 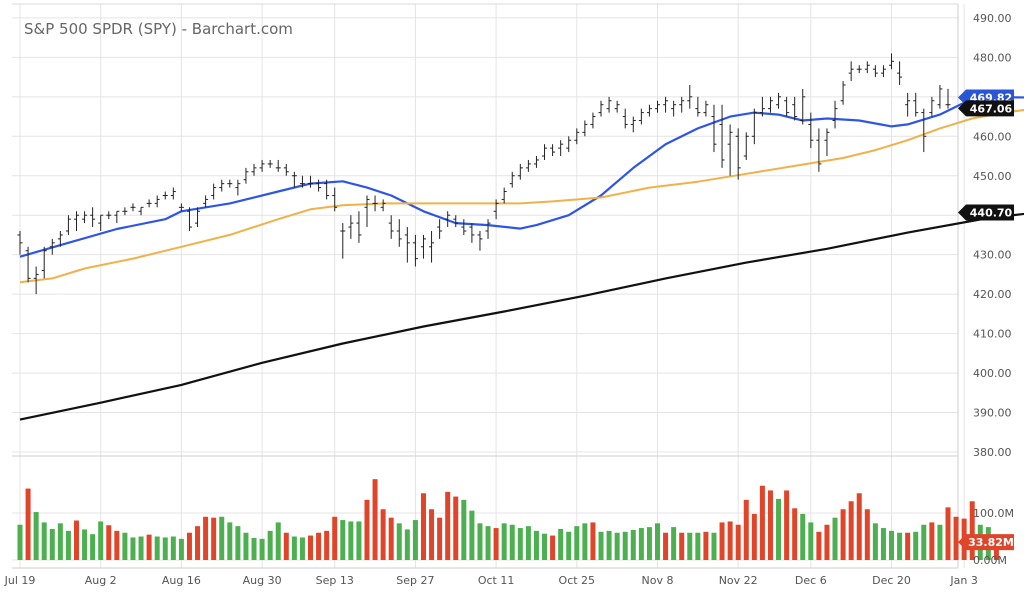 What do you see at coordinates (992, 334) in the screenshot?
I see `price-tick-label: 410.00` at bounding box center [992, 334].